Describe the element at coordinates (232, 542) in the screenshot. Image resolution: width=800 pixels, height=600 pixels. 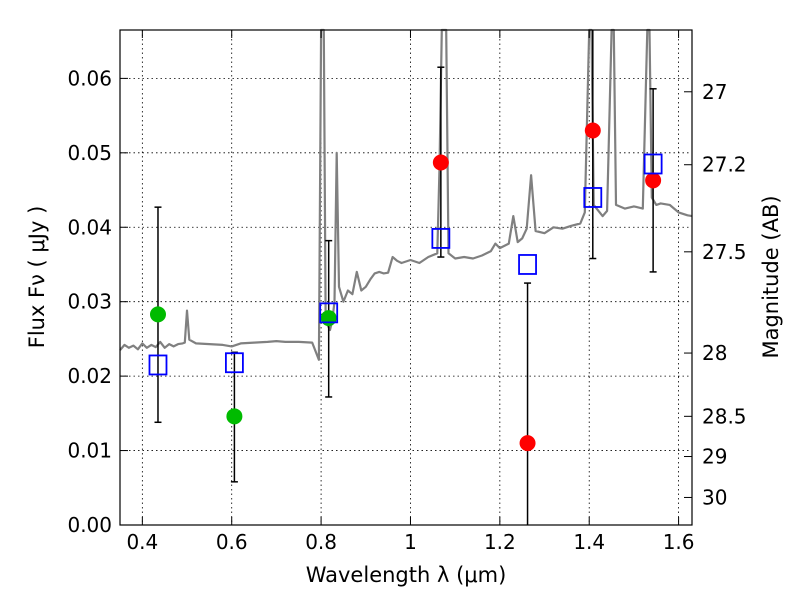
I see `x-tick-label: 0.6` at that location.